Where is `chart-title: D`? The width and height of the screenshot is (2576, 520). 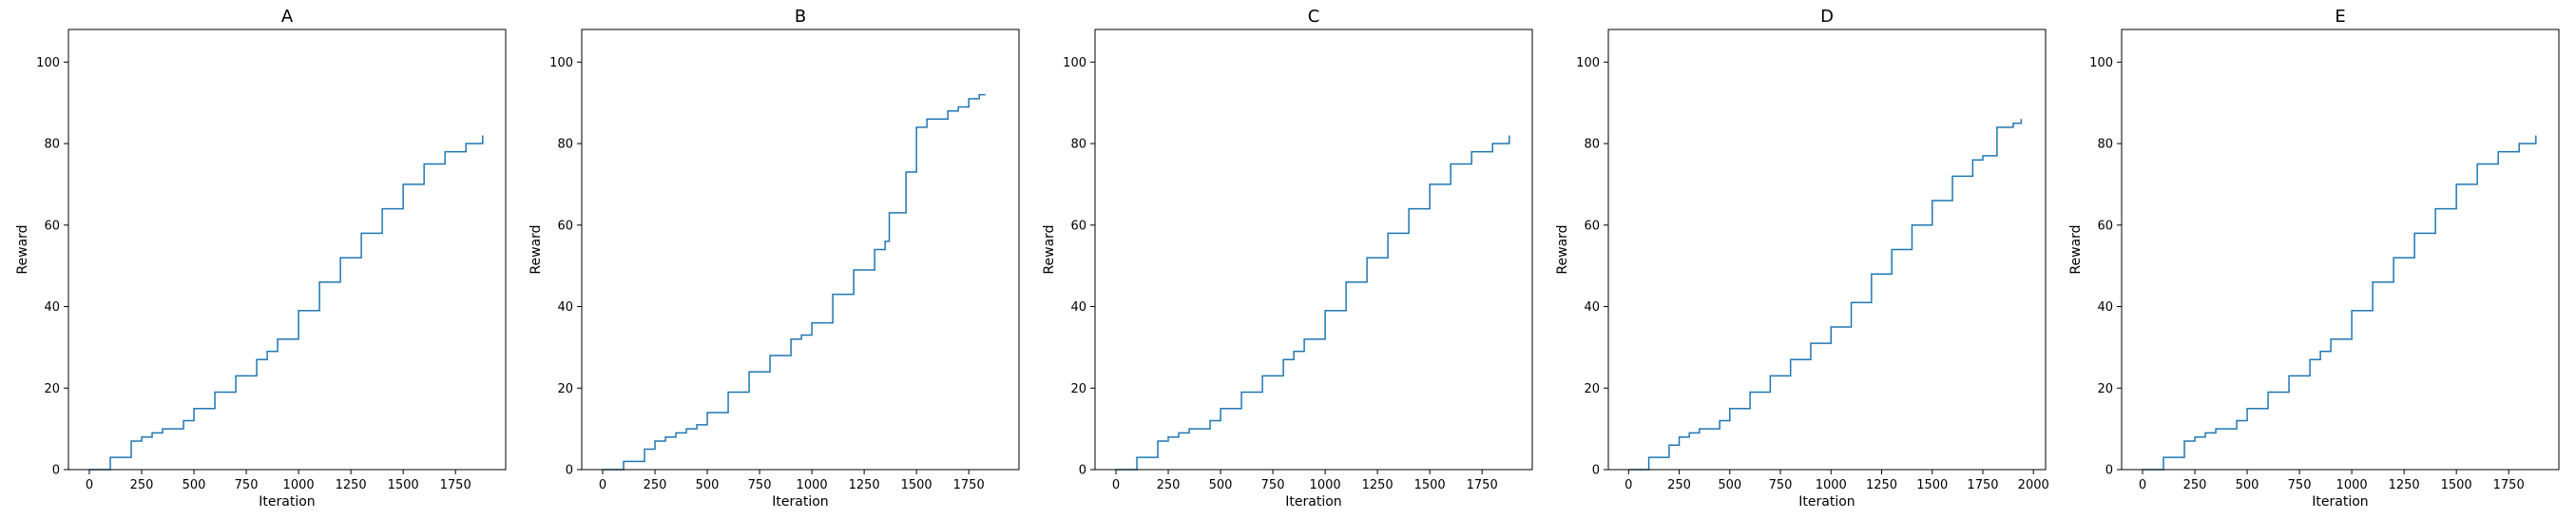 chart-title: D is located at coordinates (1827, 17).